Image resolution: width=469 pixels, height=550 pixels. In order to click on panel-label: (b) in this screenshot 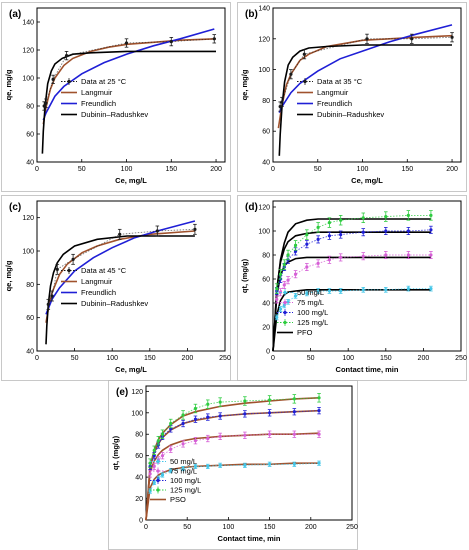, I will do `click(251, 14)`.